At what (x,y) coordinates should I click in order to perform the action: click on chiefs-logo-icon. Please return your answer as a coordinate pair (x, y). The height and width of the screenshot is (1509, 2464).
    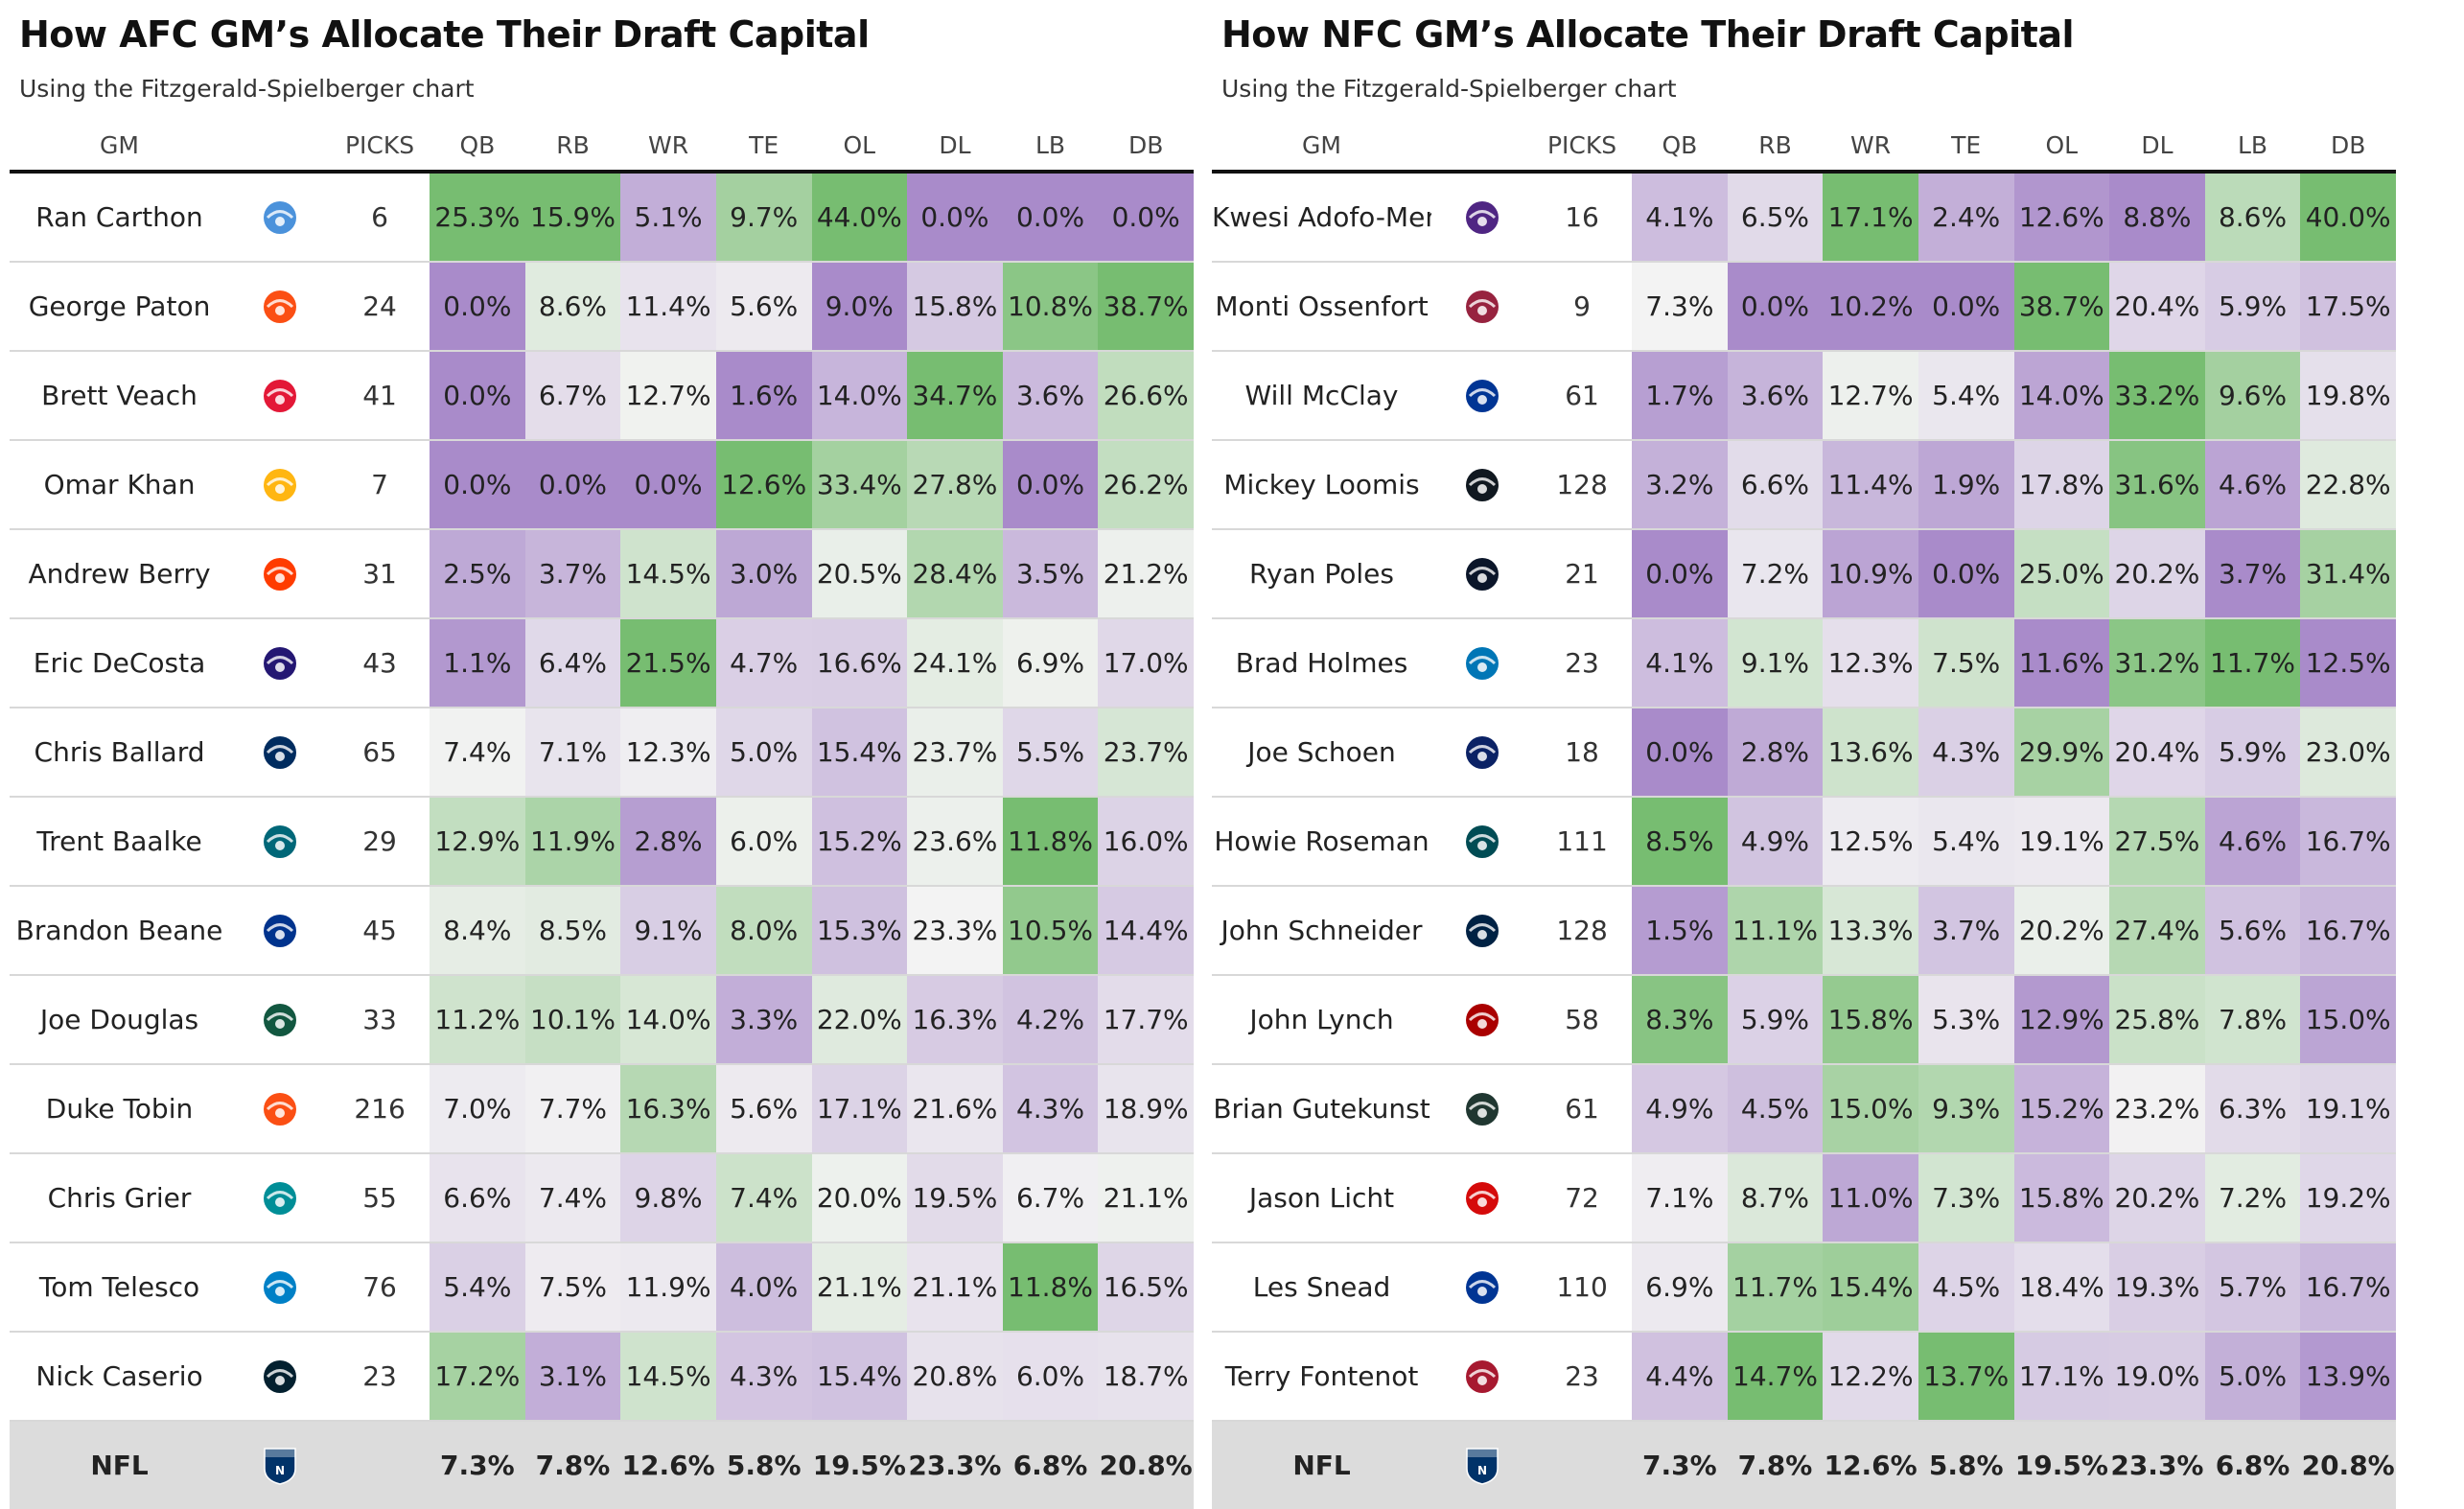
    Looking at the image, I should click on (280, 396).